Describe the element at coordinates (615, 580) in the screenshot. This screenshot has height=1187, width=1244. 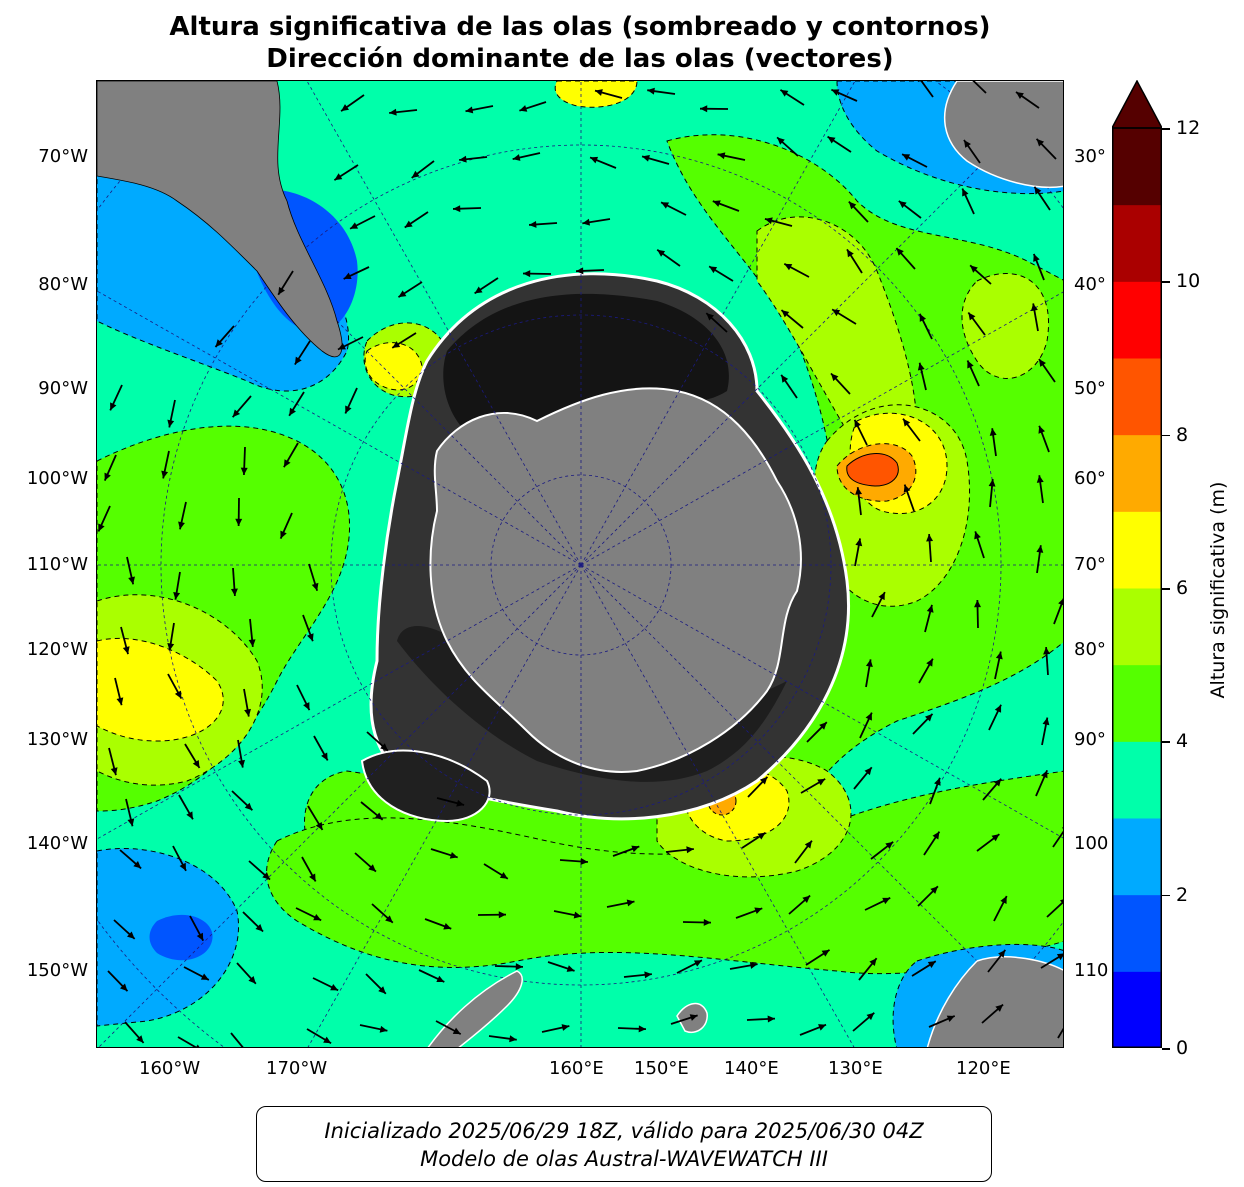
I see `antarctica-landmass` at that location.